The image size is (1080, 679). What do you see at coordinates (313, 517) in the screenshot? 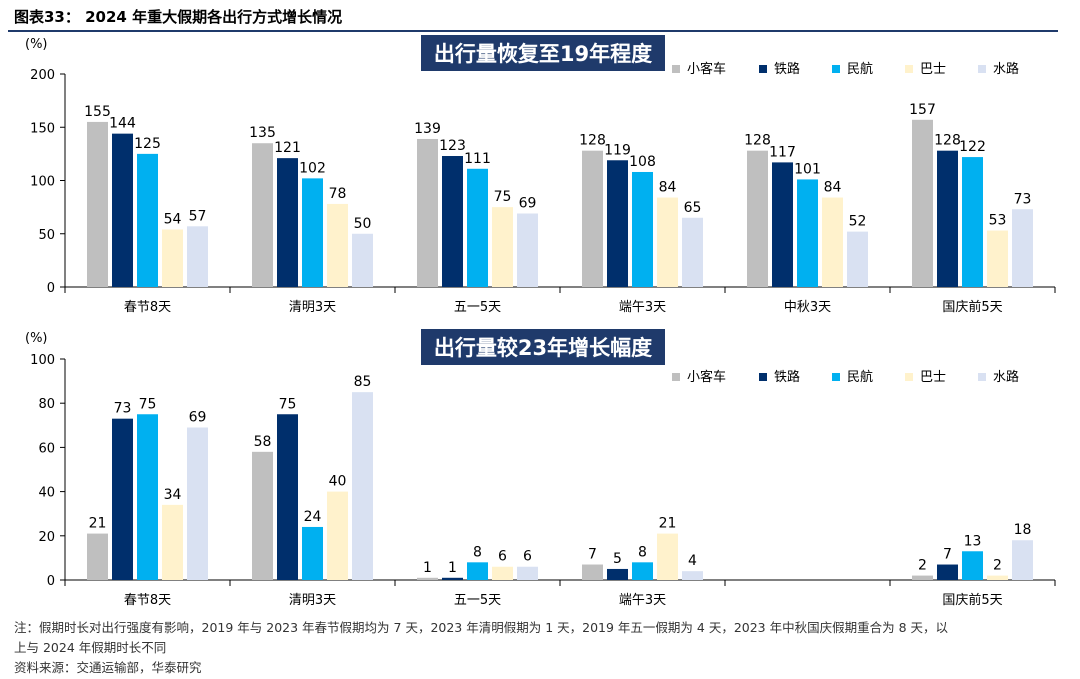
I see `data-label: 24` at bounding box center [313, 517].